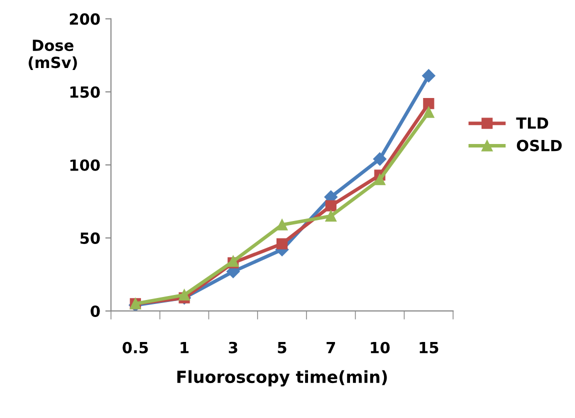 This screenshot has height=418, width=575. I want to click on x-tick-label: 3, so click(233, 348).